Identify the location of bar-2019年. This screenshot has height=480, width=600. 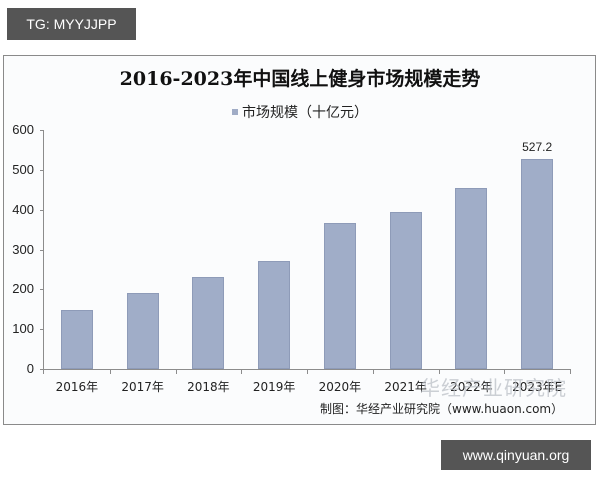
(274, 314).